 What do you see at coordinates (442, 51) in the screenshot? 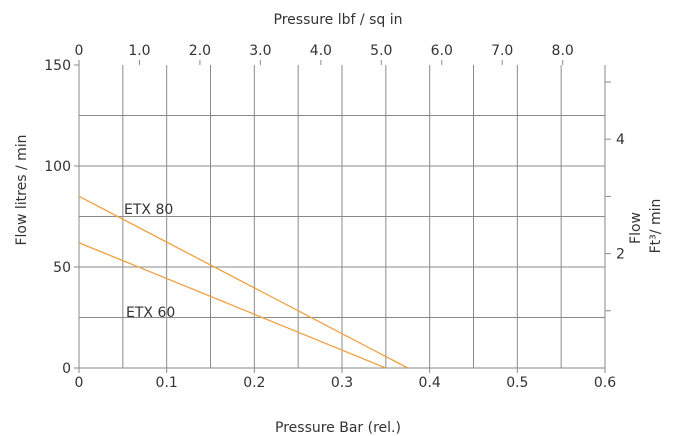
I see `x-top-tick-label: 6.0` at bounding box center [442, 51].